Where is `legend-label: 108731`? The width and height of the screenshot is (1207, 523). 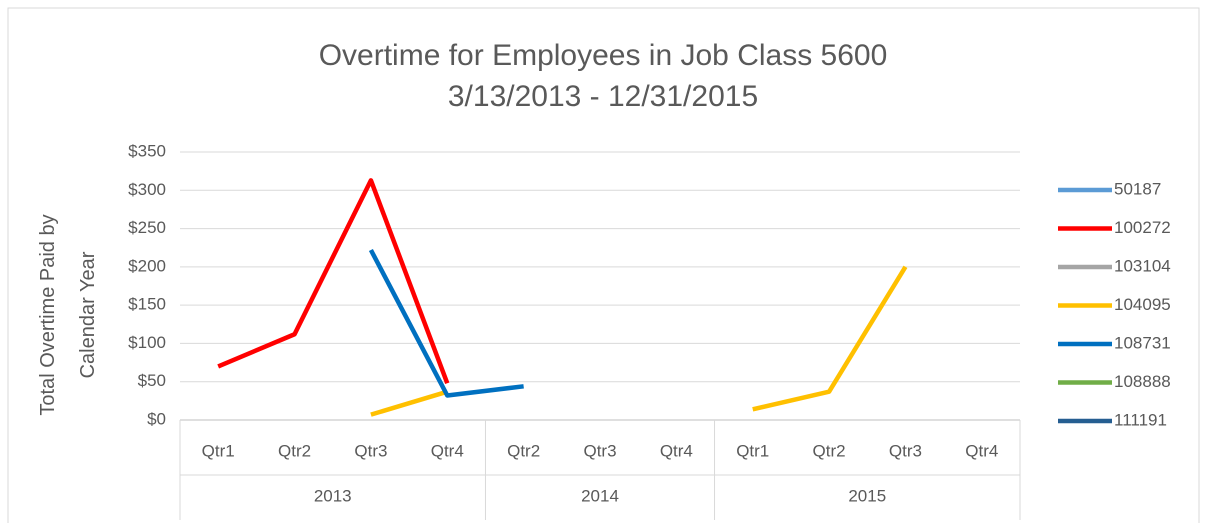
legend-label: 108731 is located at coordinates (1142, 342).